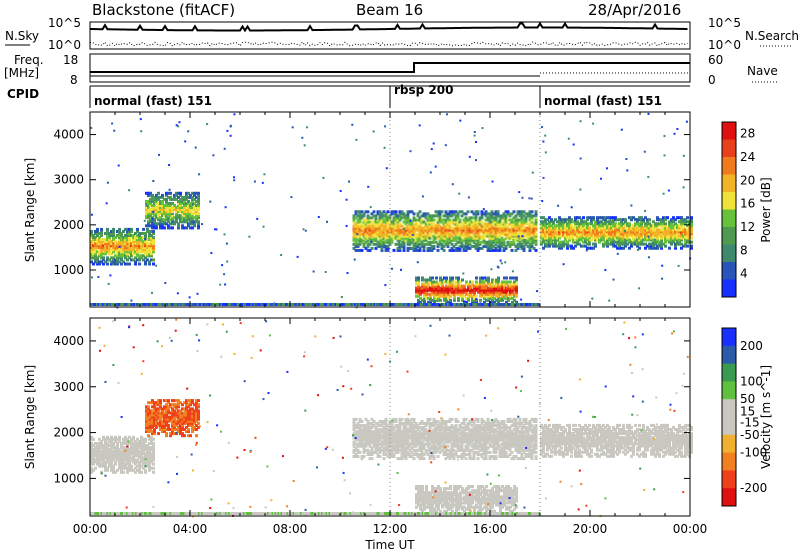  I want to click on y-tick-label: 2000, so click(68, 225).